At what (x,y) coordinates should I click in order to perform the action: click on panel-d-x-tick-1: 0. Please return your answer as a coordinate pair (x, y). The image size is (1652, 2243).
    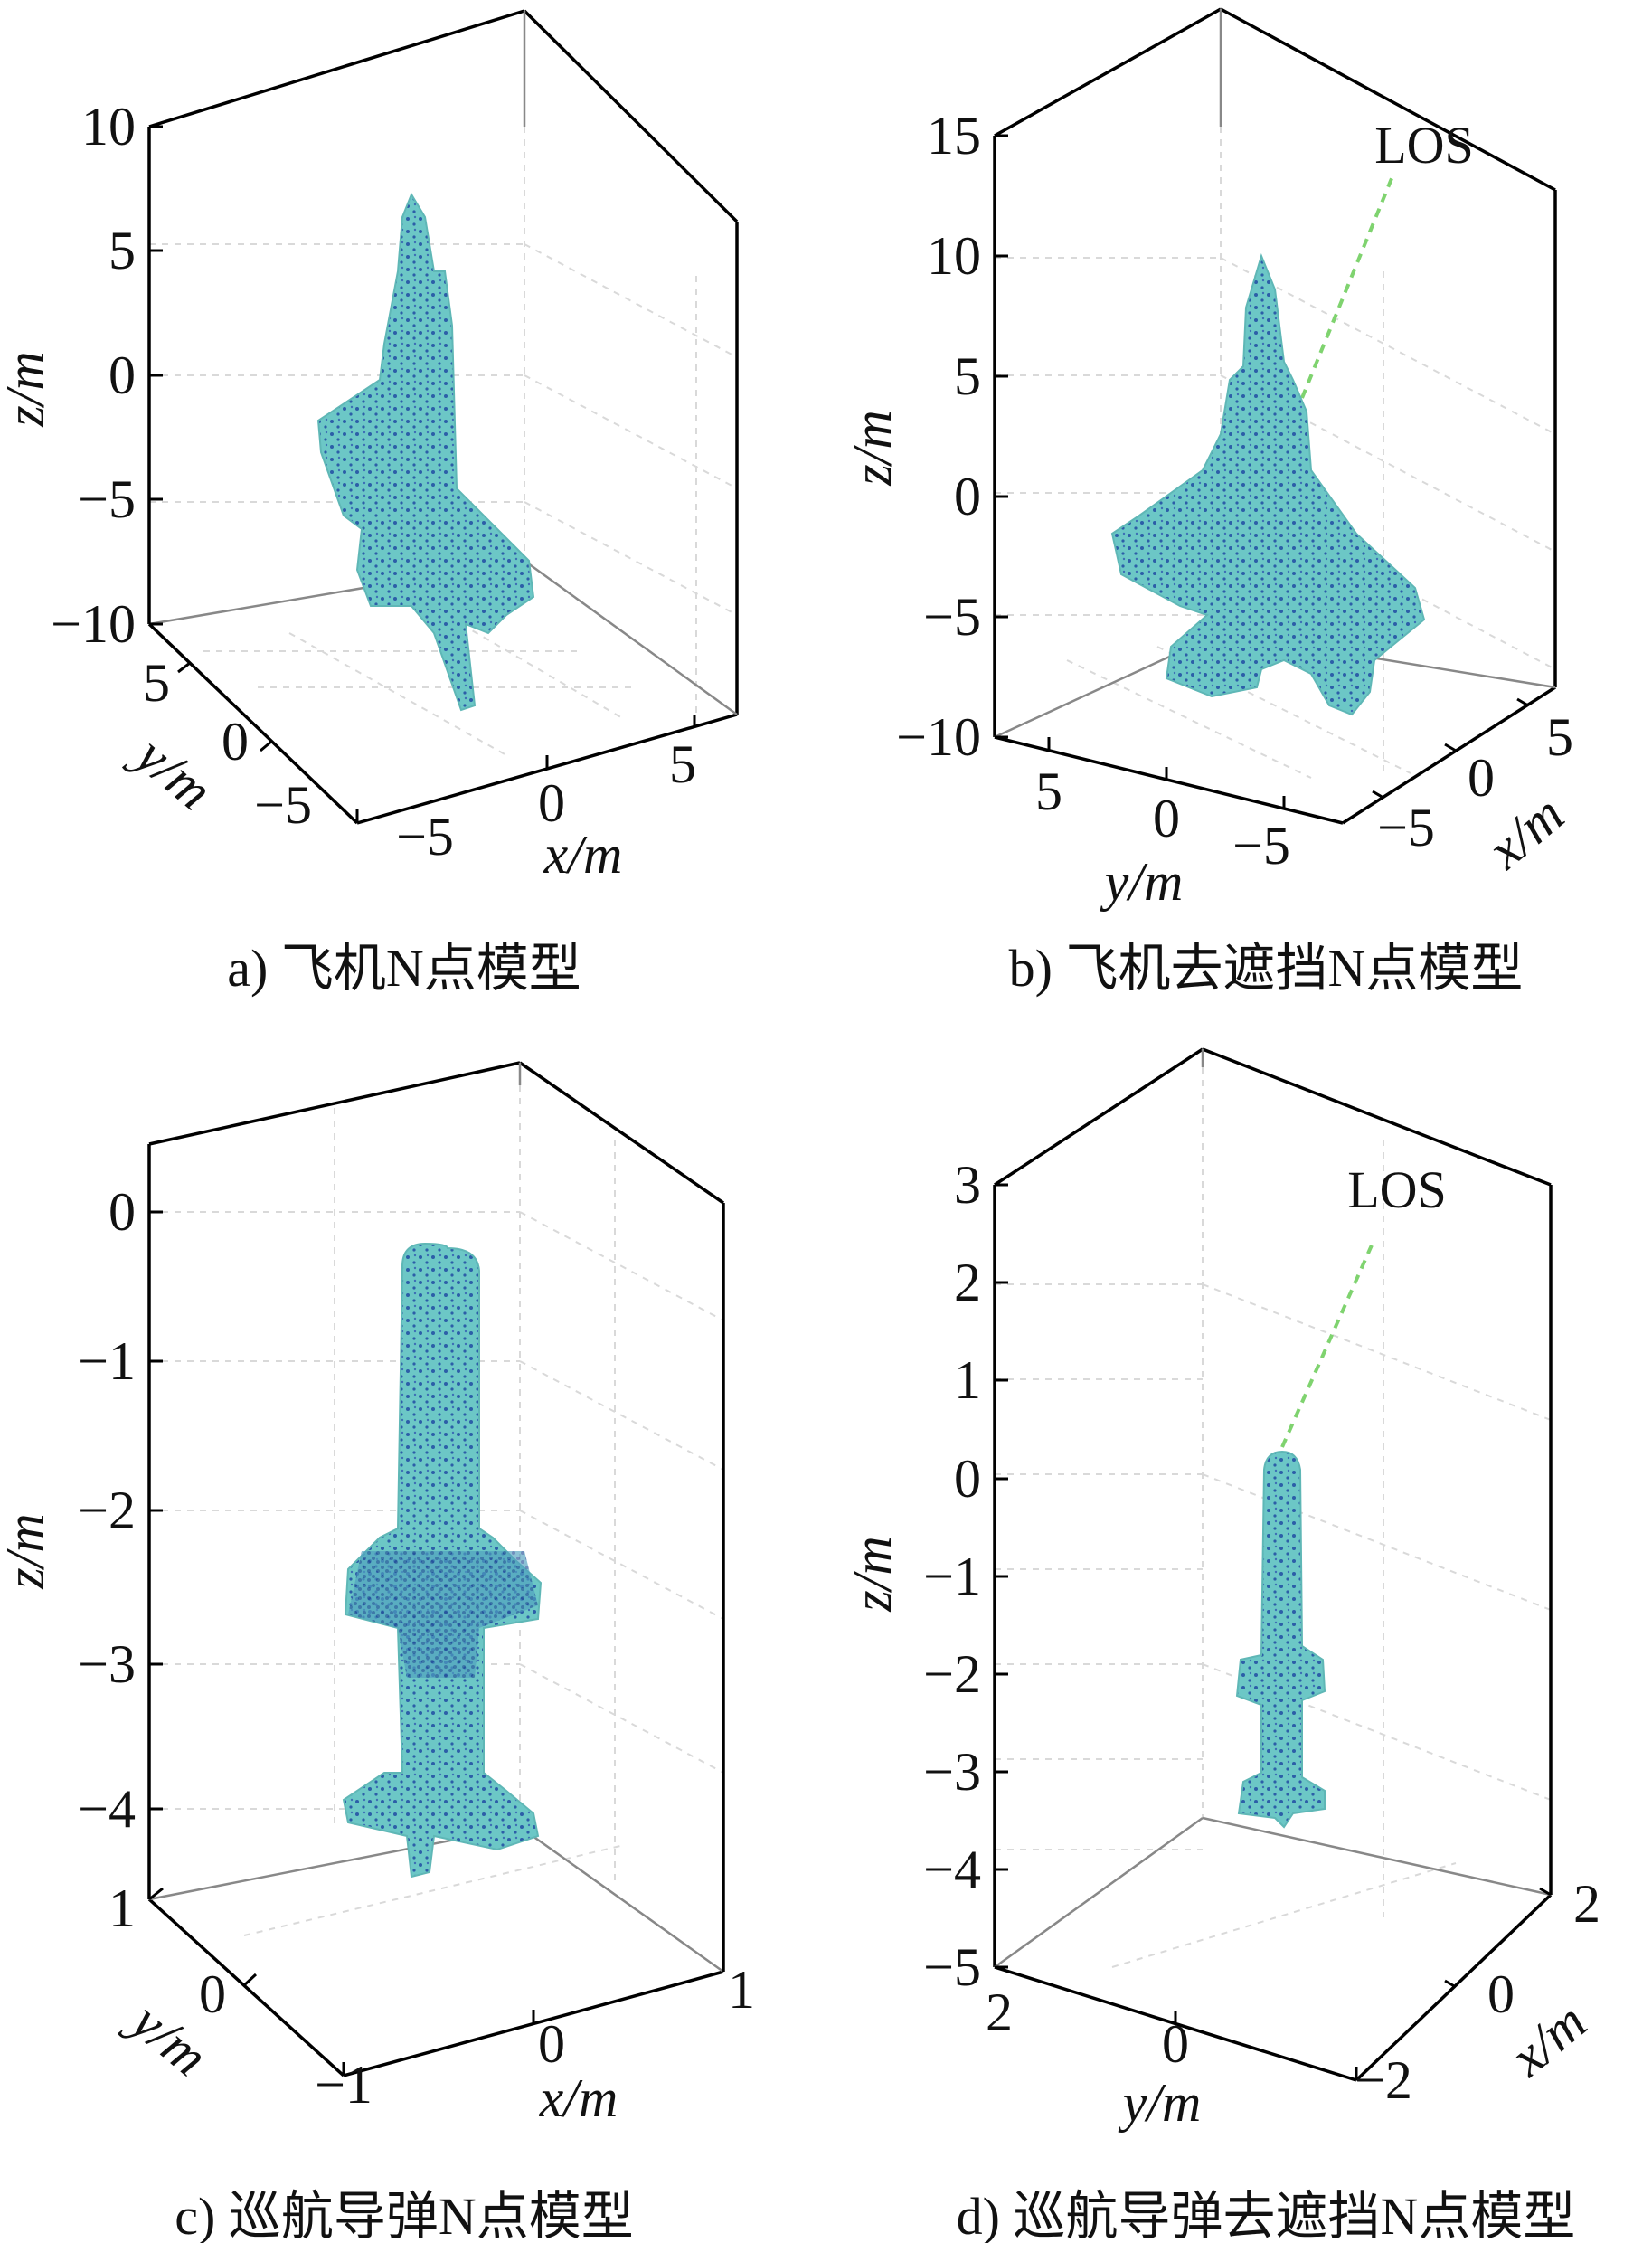
    Looking at the image, I should click on (1501, 1994).